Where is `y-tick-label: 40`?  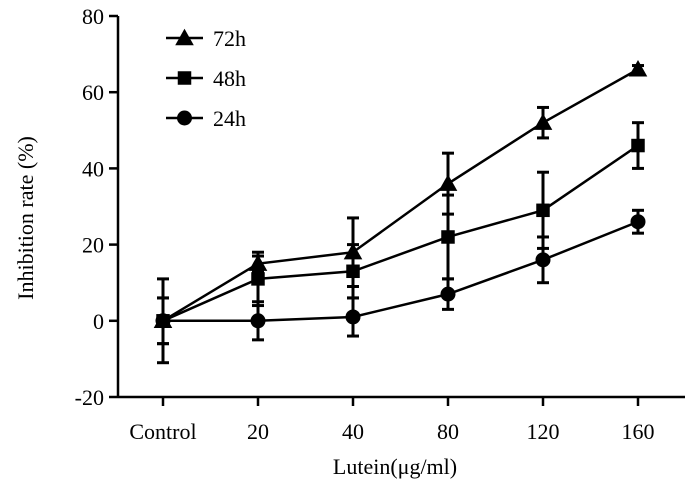
y-tick-label: 40 is located at coordinates (93, 168).